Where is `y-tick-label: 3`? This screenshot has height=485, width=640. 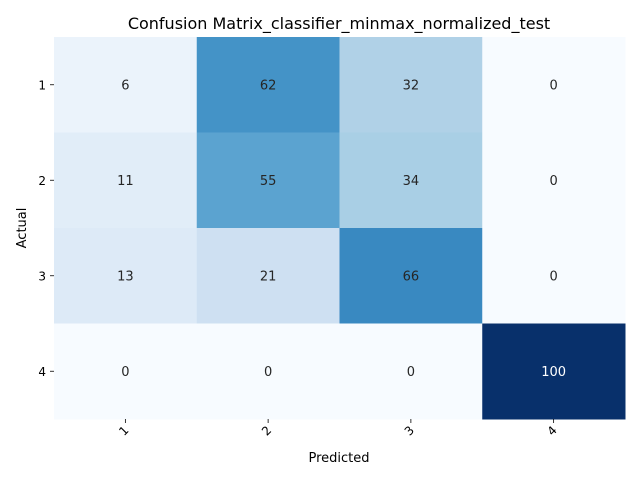
y-tick-label: 3 is located at coordinates (42, 276).